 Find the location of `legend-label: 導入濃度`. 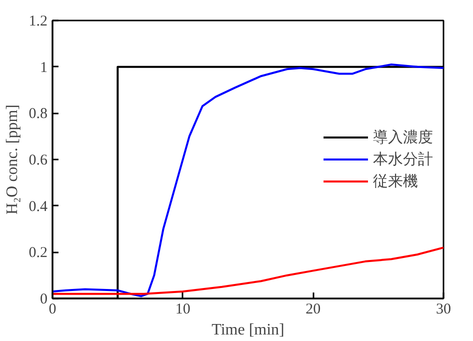

legend-label: 導入濃度 is located at coordinates (403, 137).